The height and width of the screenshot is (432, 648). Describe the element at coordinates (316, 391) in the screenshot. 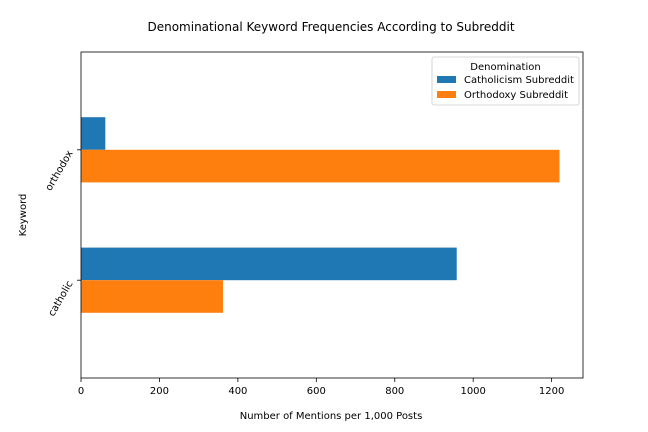

I see `x-tick-label: 600` at that location.